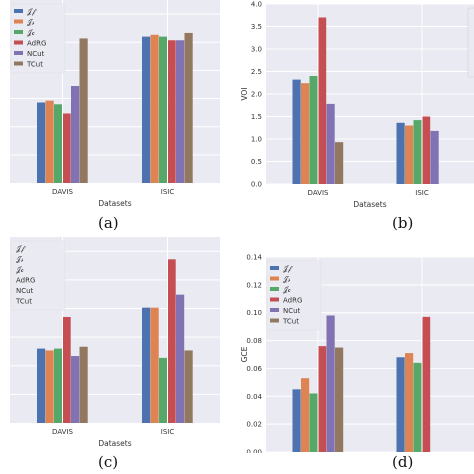 The image size is (474, 474). I want to click on y-tick-label: 3.0, so click(256, 50).